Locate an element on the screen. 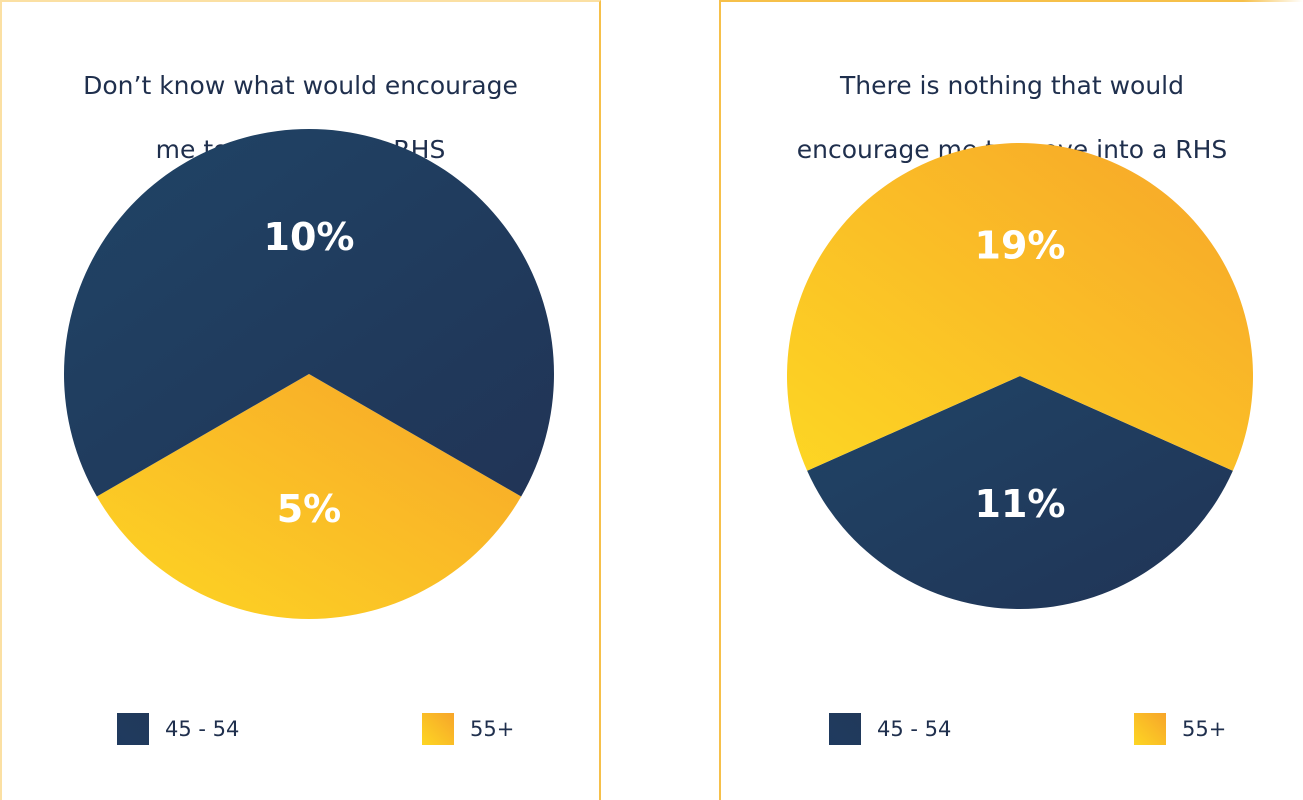  pie-data-label: 19% is located at coordinates (1020, 246).